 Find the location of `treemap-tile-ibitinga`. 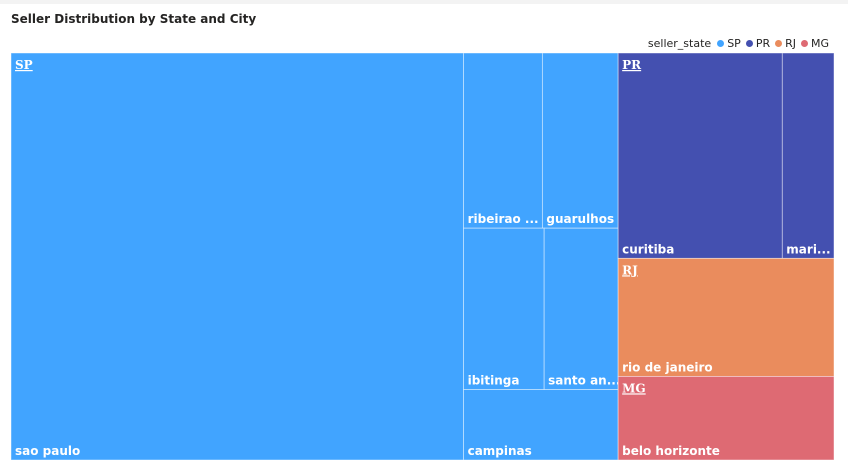

treemap-tile-ibitinga is located at coordinates (504, 308).